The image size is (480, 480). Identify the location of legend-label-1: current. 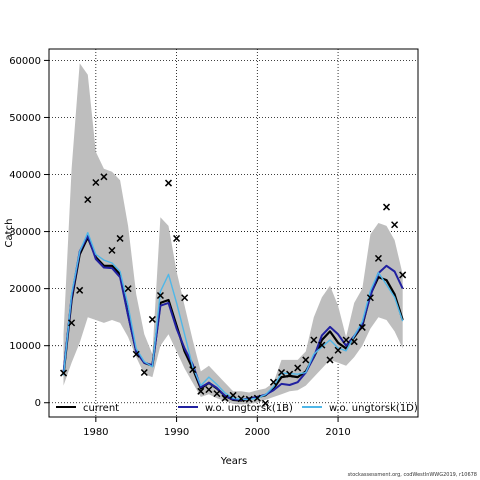
(101, 408).